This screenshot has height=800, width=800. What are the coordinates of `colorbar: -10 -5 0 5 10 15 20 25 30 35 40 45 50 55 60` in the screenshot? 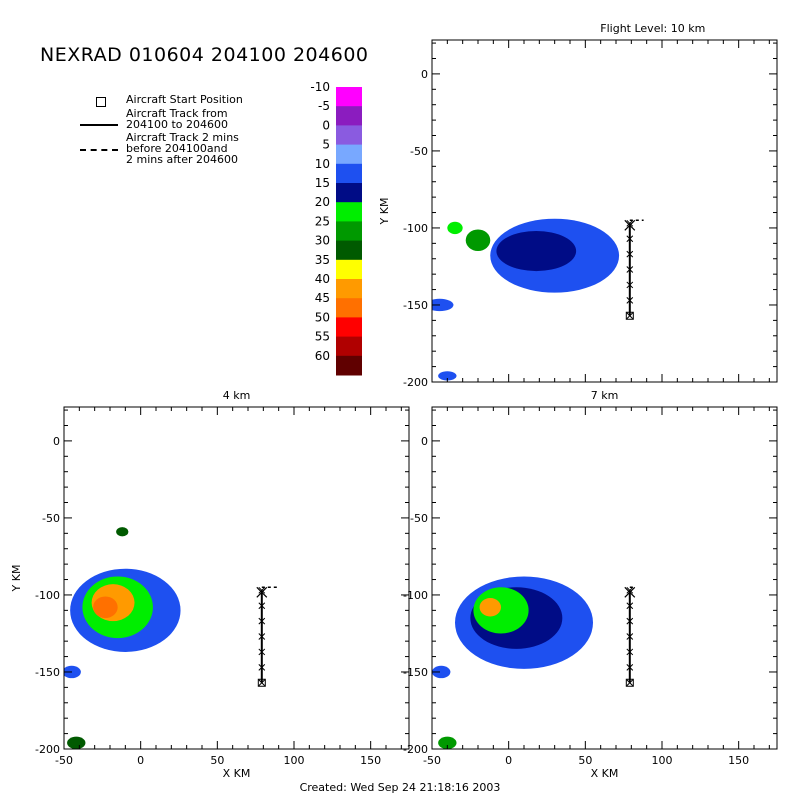 It's located at (336, 228).